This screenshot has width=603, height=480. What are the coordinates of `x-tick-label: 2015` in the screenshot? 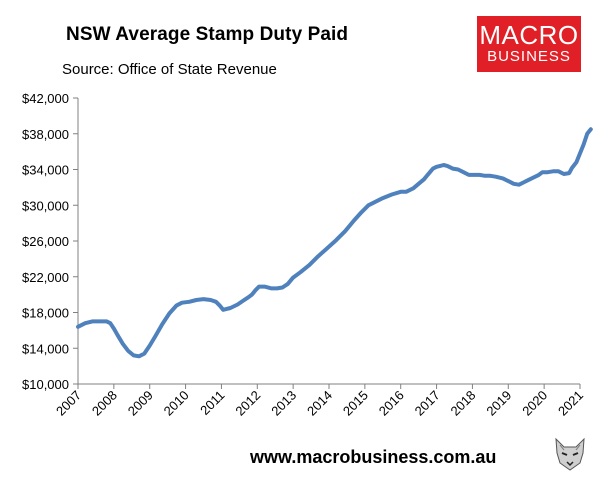 It's located at (355, 403).